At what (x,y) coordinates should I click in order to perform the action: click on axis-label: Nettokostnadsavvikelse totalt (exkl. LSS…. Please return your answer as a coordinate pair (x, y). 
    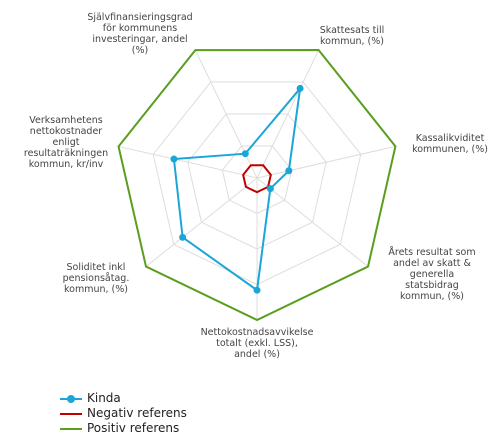
    Looking at the image, I should click on (257, 343).